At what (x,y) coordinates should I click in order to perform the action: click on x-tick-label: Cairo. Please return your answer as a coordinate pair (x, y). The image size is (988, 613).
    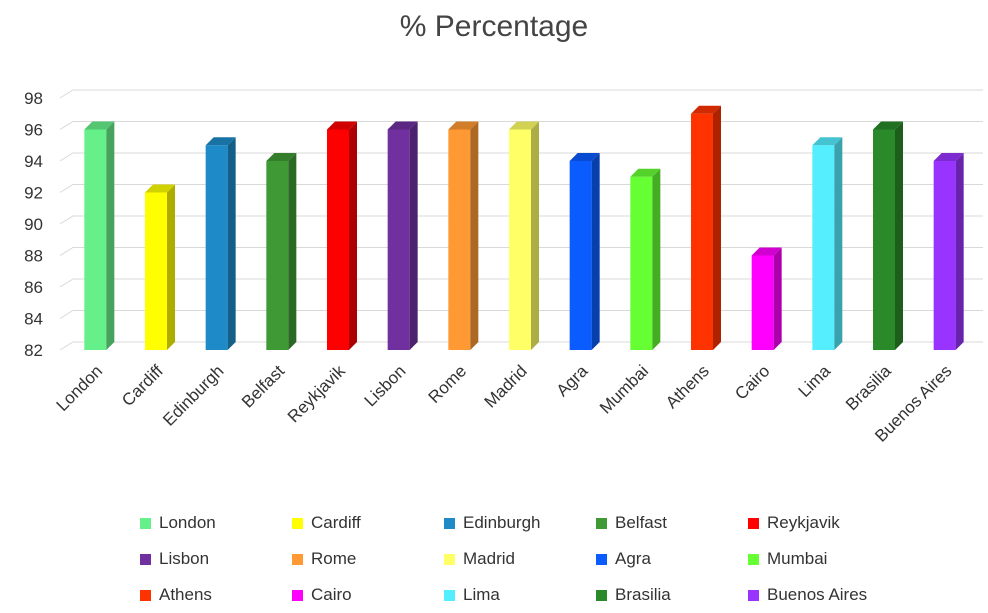
    Looking at the image, I should click on (752, 382).